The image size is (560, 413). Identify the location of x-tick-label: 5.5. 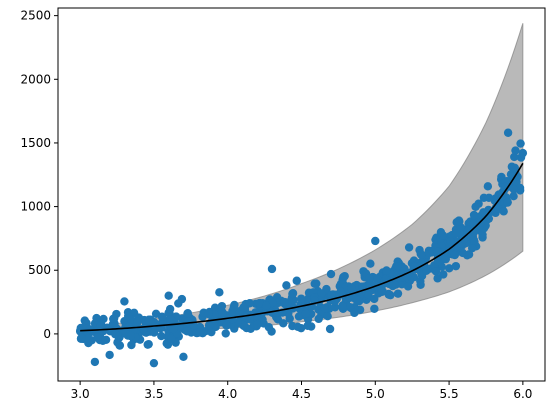
(449, 394).